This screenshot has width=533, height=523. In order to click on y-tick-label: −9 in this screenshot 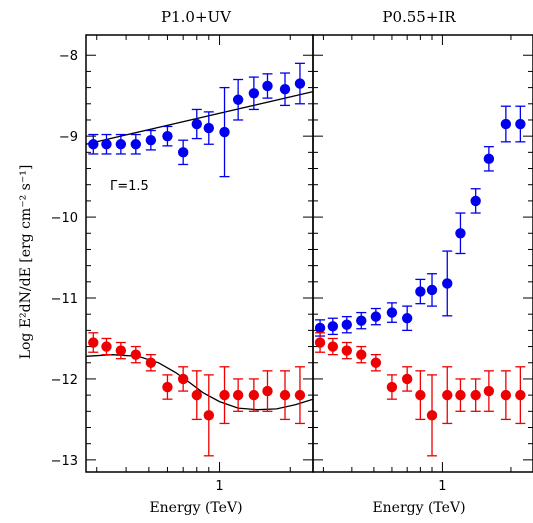, I will do `click(68, 137)`.